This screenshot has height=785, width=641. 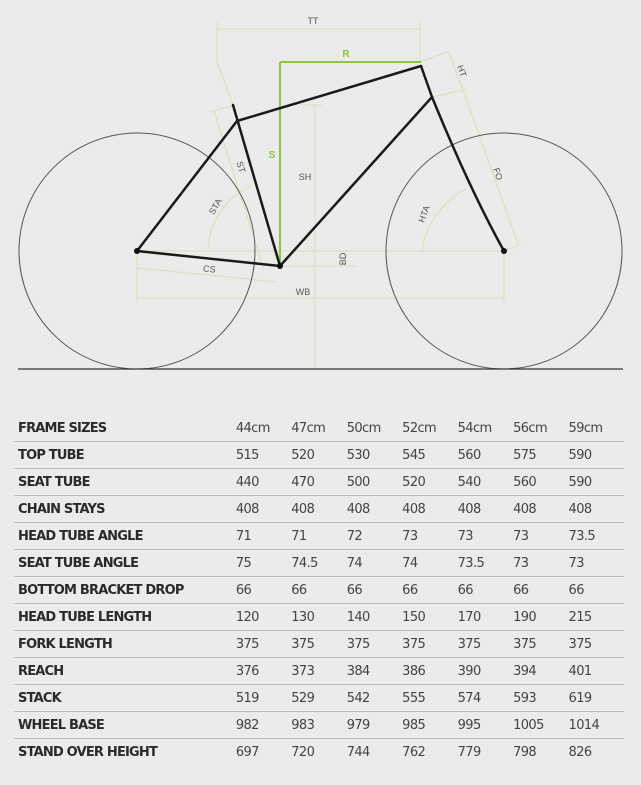 I want to click on cell-value: 150, so click(x=430, y=617).